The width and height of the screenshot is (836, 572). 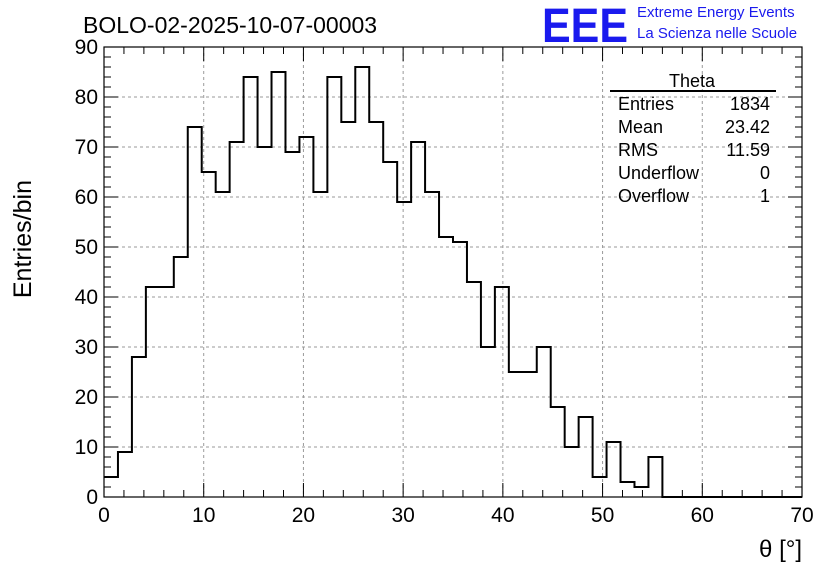 I want to click on y-tick-label: 50, so click(x=86, y=247).